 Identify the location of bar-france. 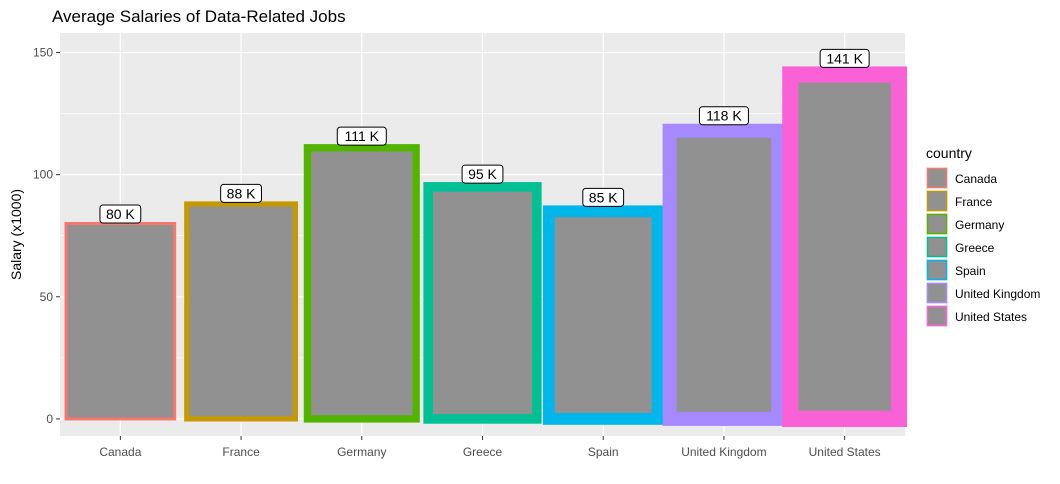
(241, 311).